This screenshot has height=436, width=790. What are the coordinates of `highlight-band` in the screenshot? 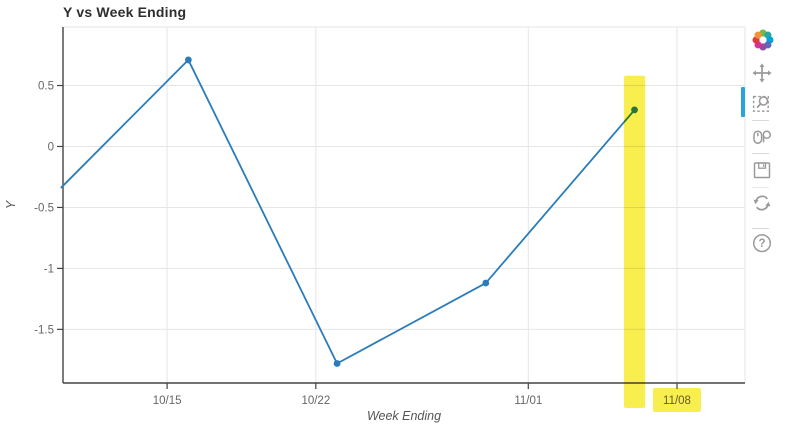 It's located at (634, 241).